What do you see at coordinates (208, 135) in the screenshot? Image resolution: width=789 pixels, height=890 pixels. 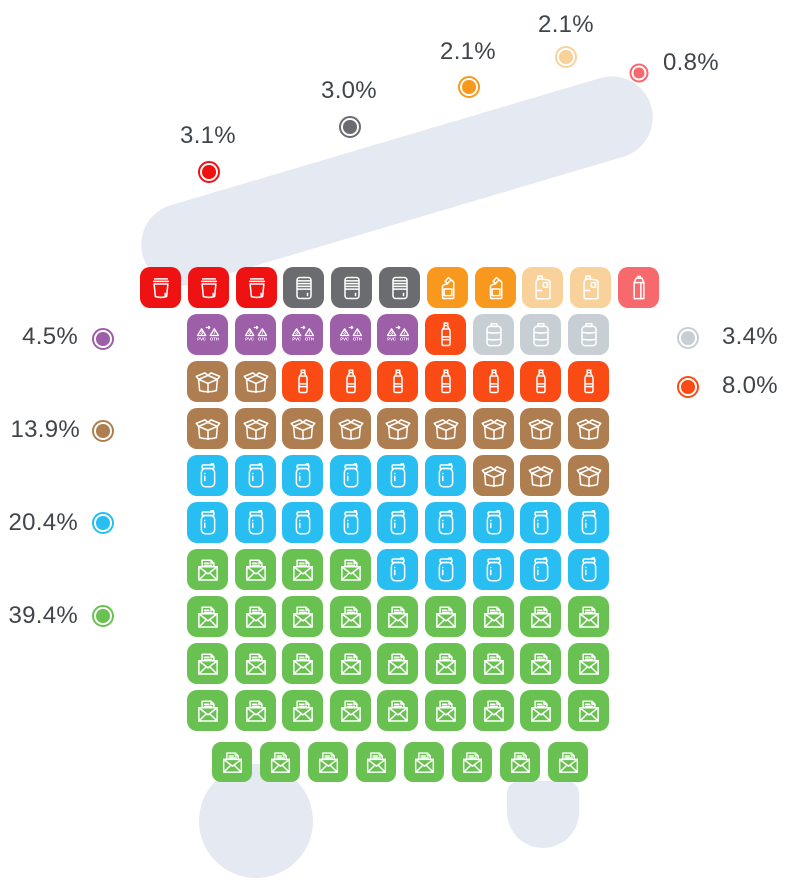 I see `percent-label-bucket: 3.1%` at bounding box center [208, 135].